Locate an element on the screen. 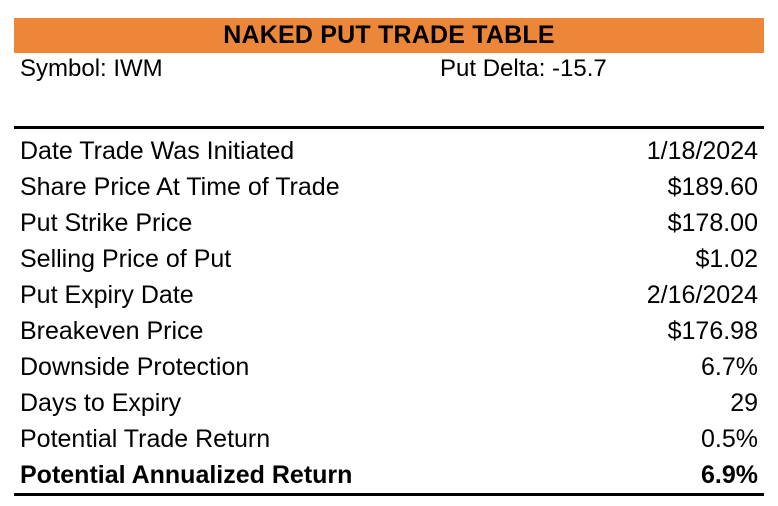 This screenshot has width=778, height=506. row-label: Potential Trade Return is located at coordinates (145, 438).